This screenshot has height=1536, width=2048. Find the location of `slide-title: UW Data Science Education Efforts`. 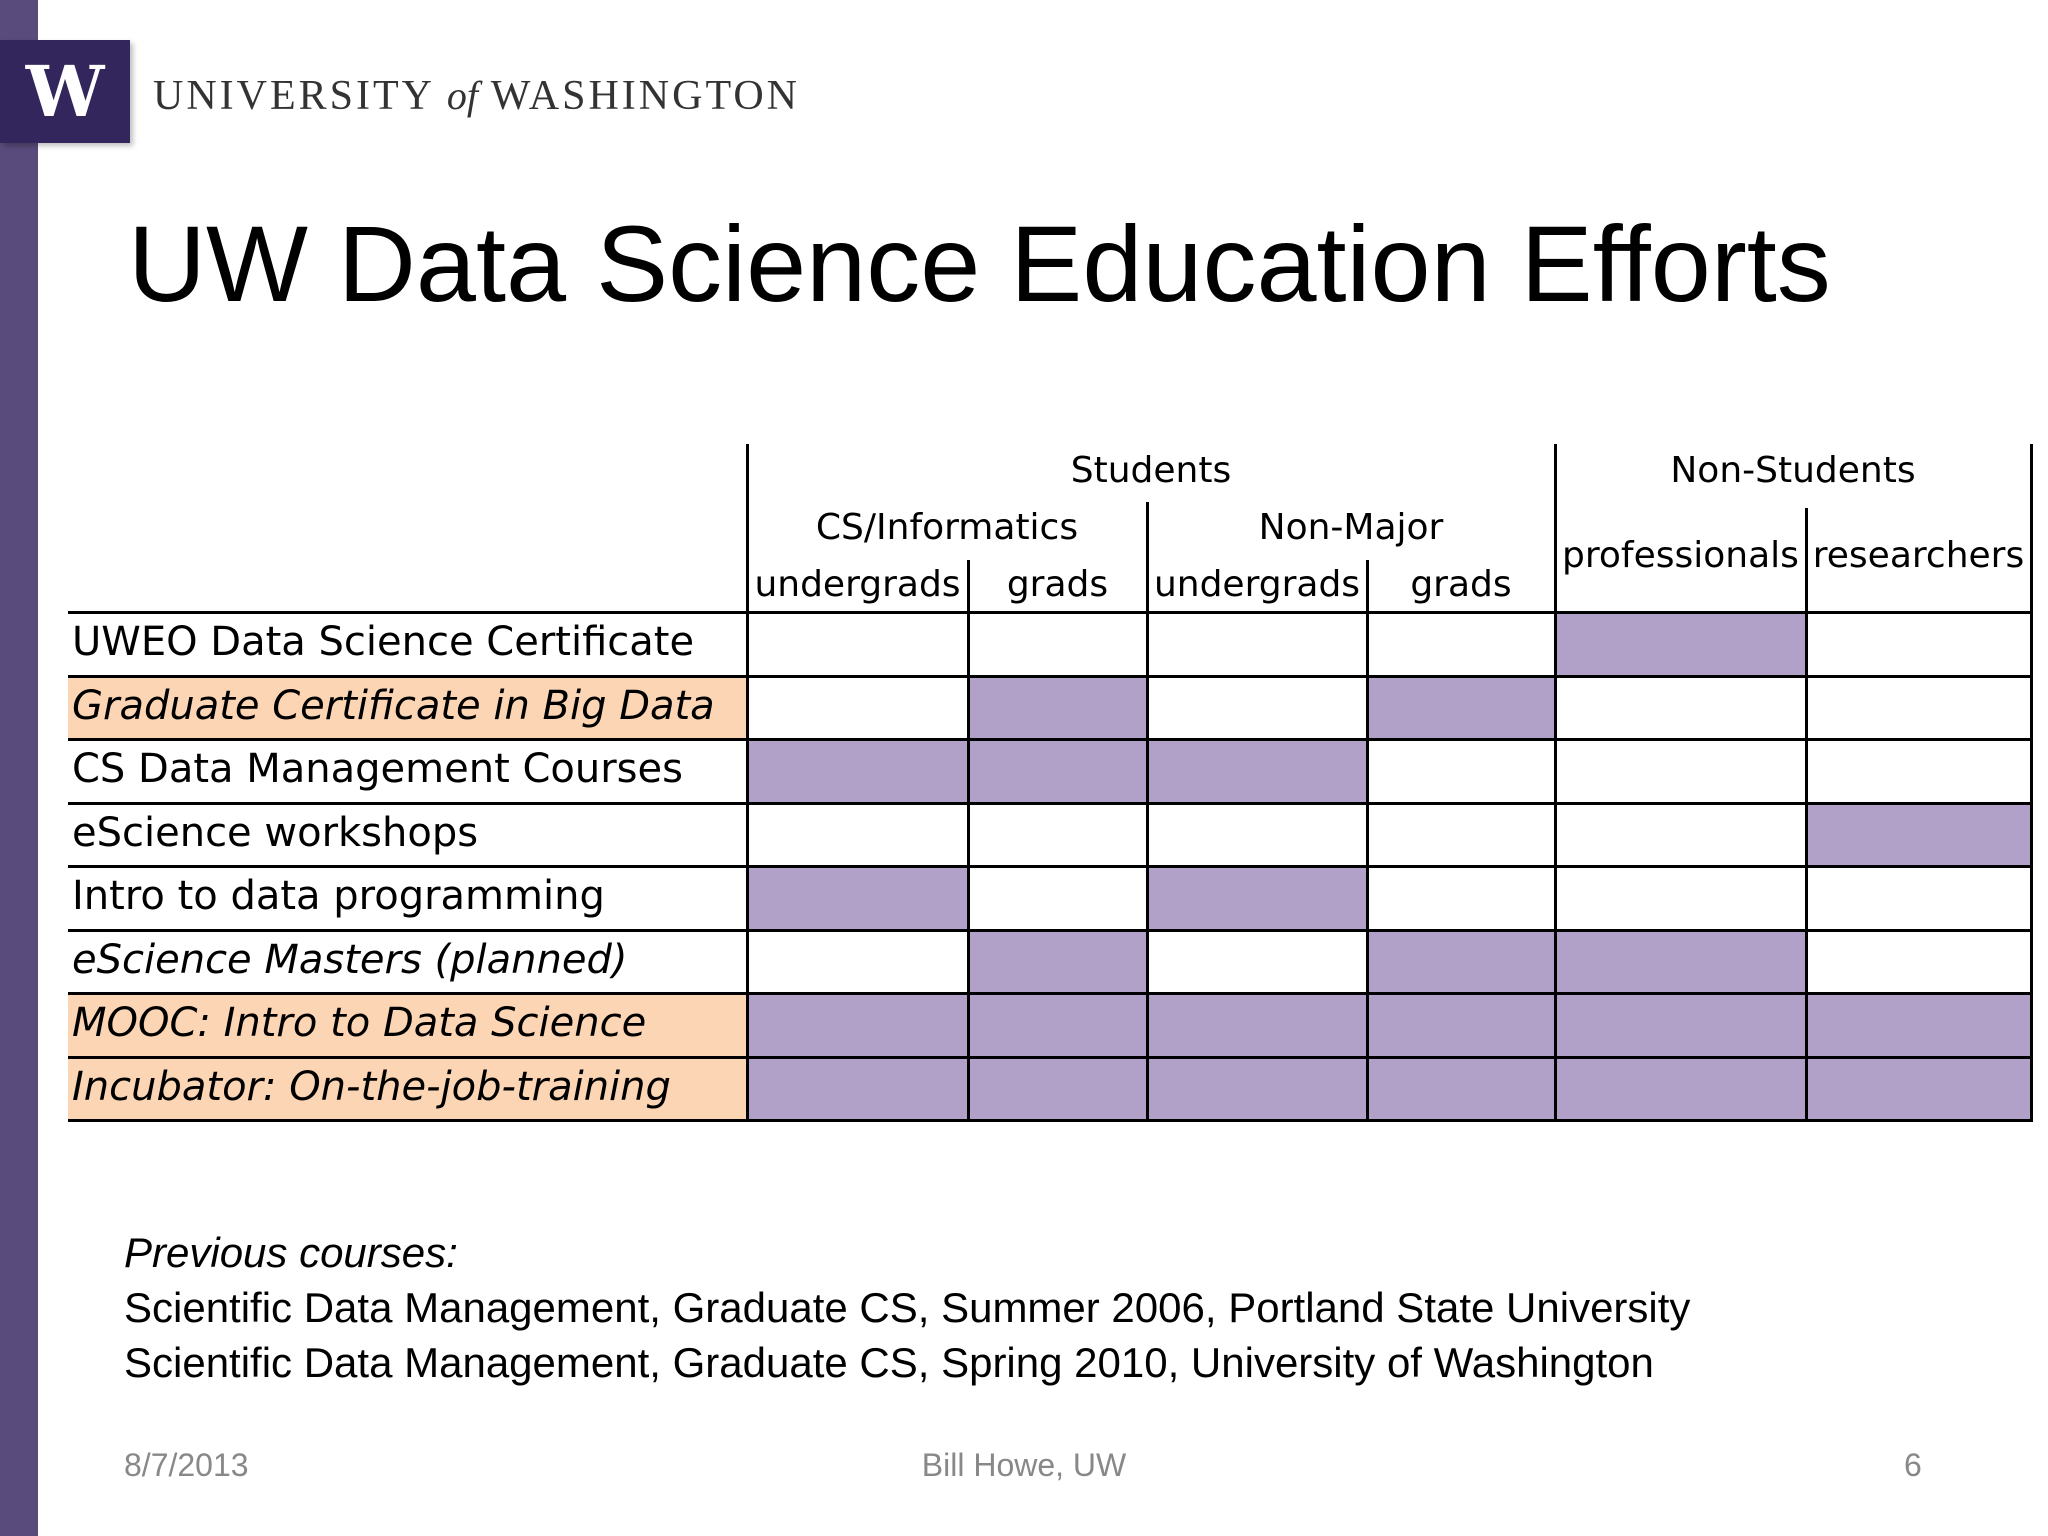

slide-title: UW Data Science Education Efforts is located at coordinates (979, 263).